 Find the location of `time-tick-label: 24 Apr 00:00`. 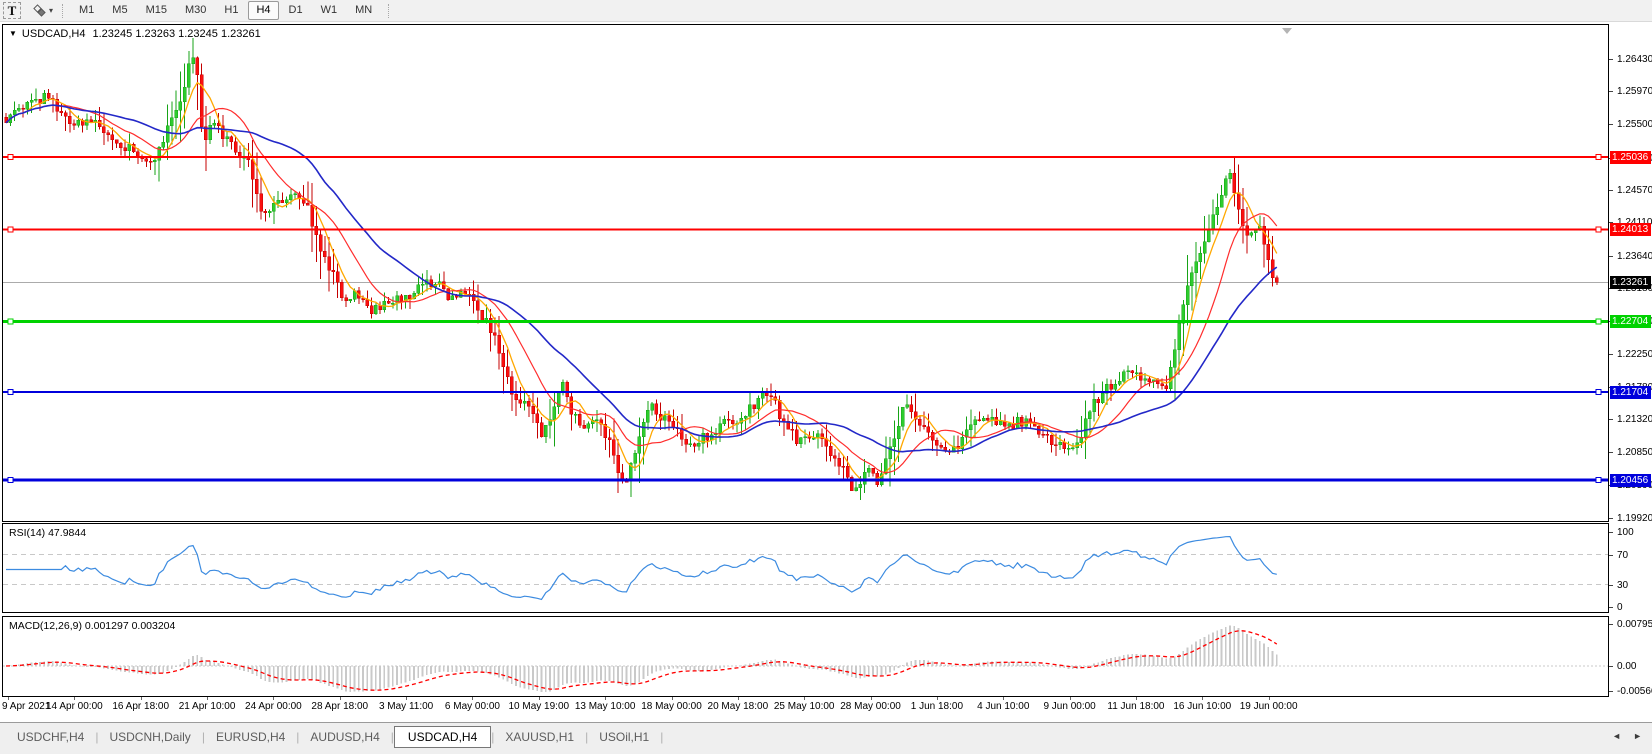

time-tick-label: 24 Apr 00:00 is located at coordinates (273, 706).